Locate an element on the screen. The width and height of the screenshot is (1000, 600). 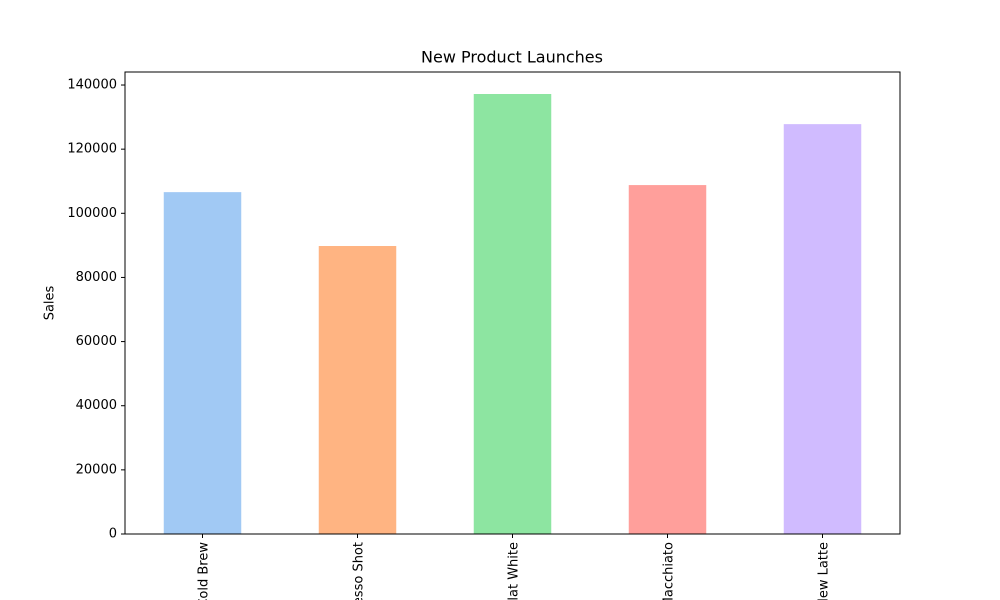
x-tick-label: Espresso Shot is located at coordinates (359, 571).